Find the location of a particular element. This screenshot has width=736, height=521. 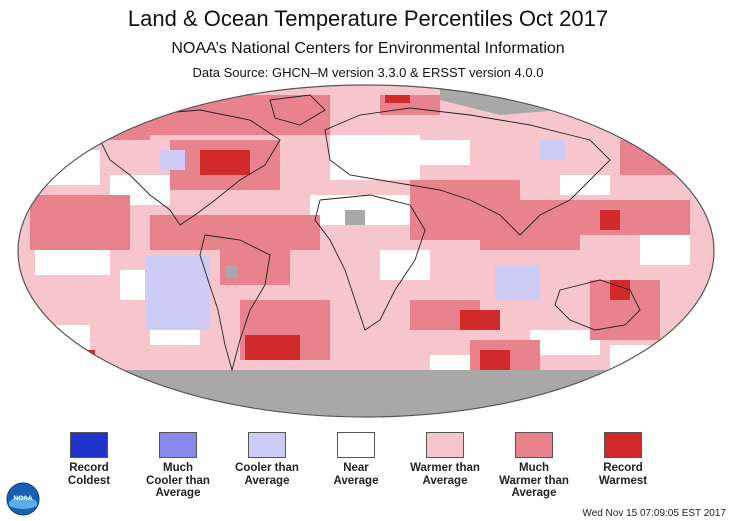

legend-label: Warmer than Average is located at coordinates (445, 474).